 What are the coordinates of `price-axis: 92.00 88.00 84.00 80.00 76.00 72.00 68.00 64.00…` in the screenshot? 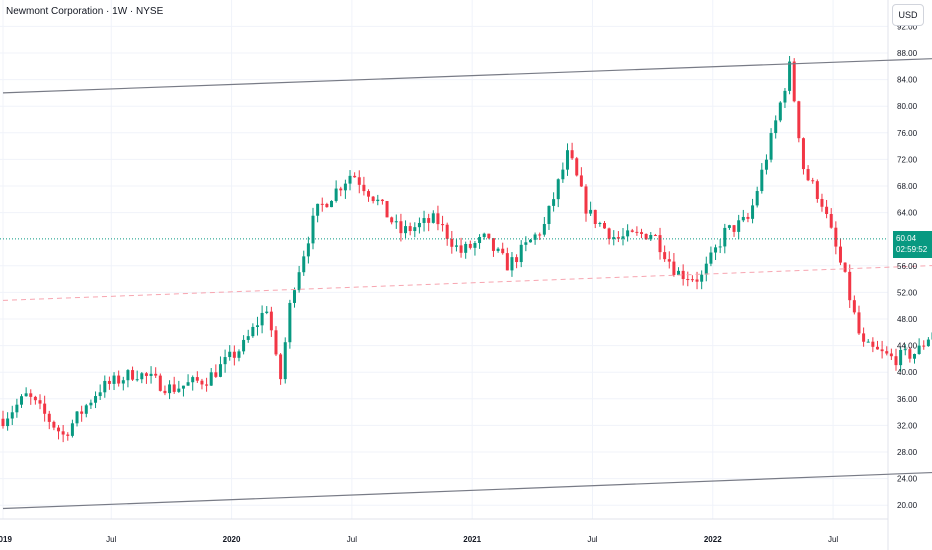 It's located at (907, 266).